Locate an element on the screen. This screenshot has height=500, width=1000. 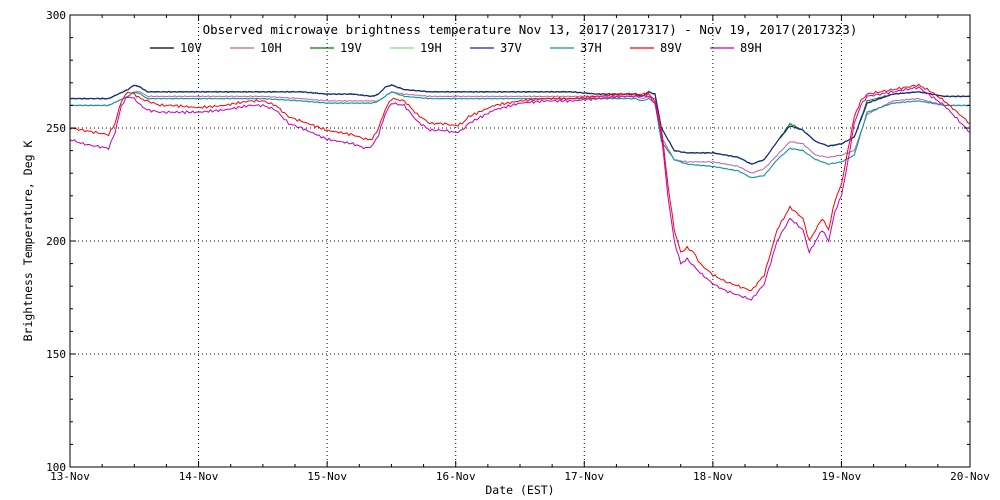
y-axis-label: Brightness Temperature, Deg K is located at coordinates (28, 241).